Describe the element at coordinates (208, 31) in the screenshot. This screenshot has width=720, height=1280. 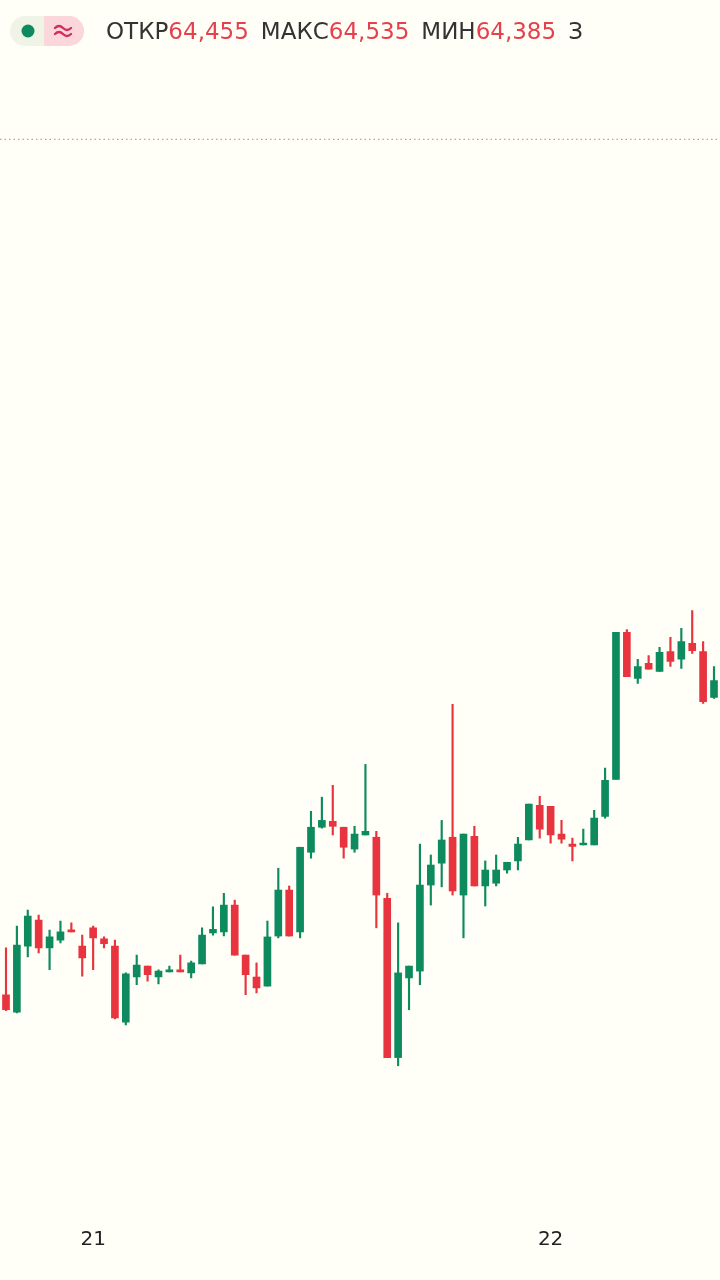
I see `text: 64,455` at that location.